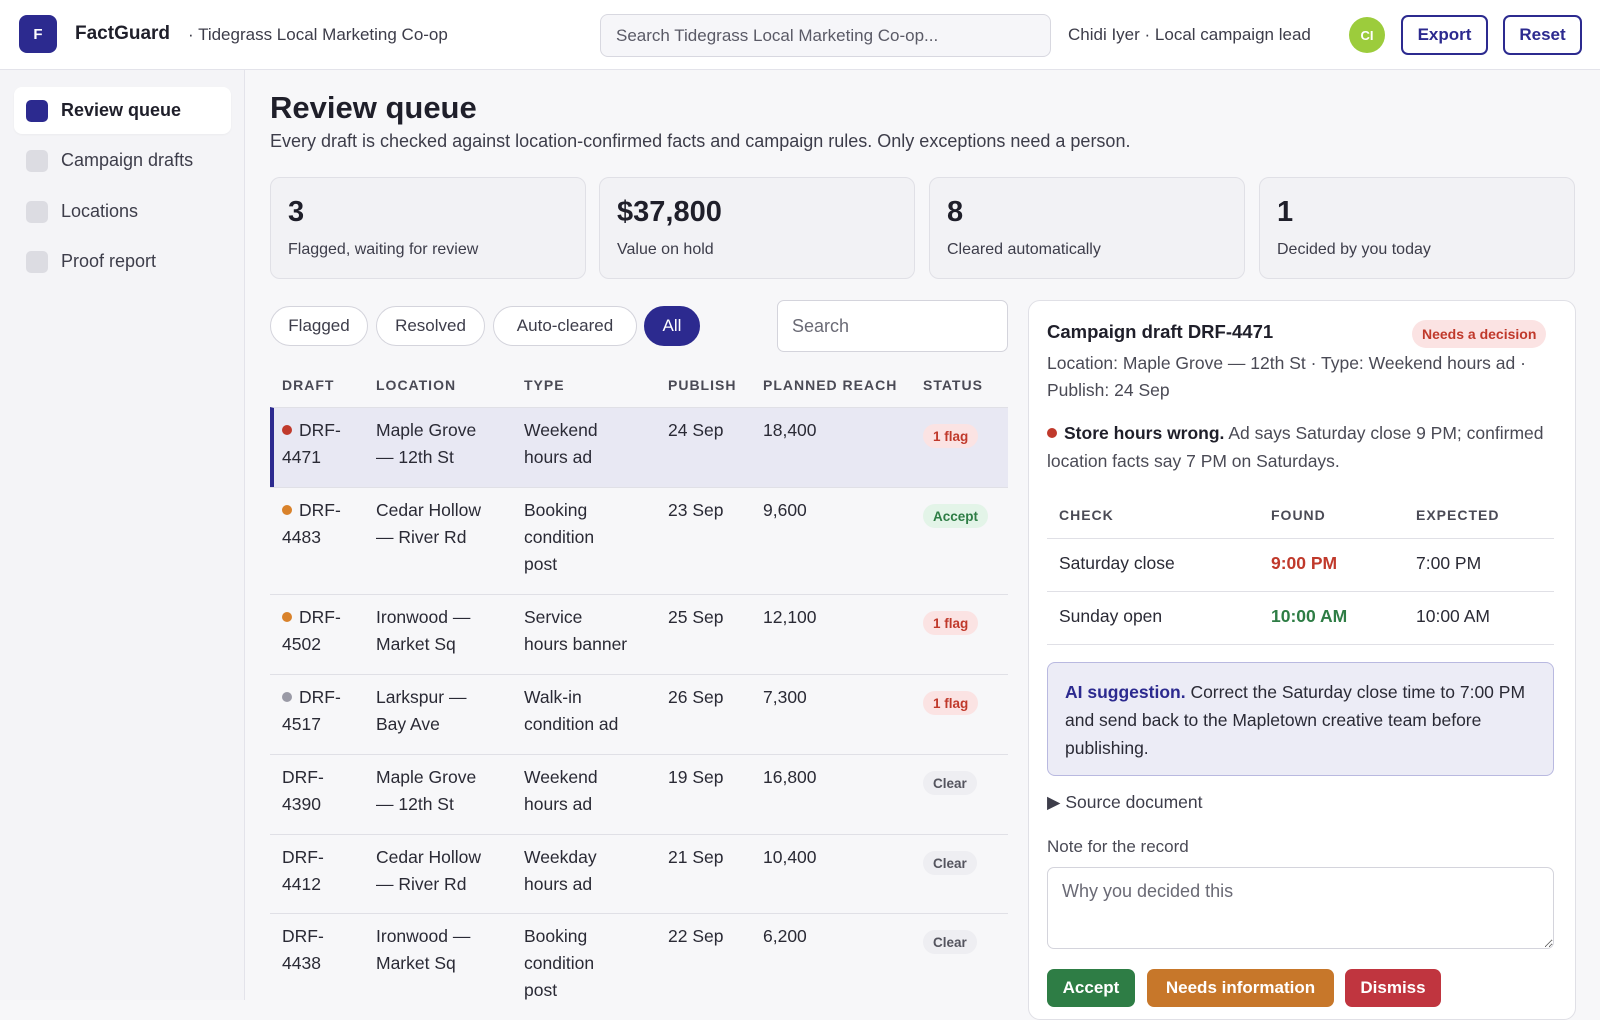  Describe the element at coordinates (830, 385) in the screenshot. I see `column-header-planned-reach: PLANNED REACH` at that location.